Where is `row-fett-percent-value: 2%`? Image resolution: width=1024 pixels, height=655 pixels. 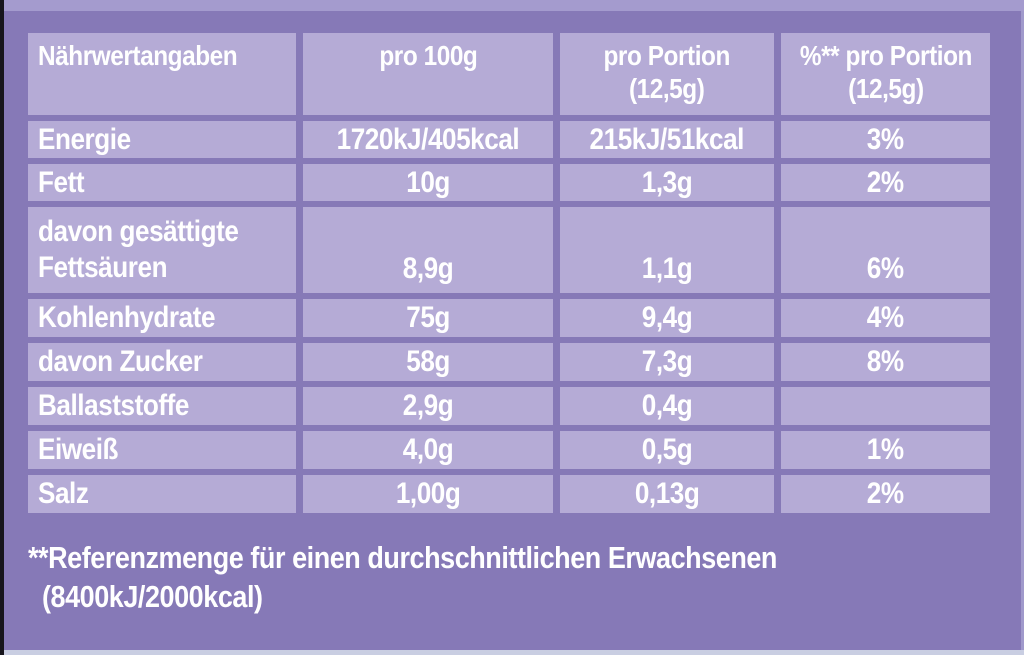 row-fett-percent-value: 2% is located at coordinates (885, 182).